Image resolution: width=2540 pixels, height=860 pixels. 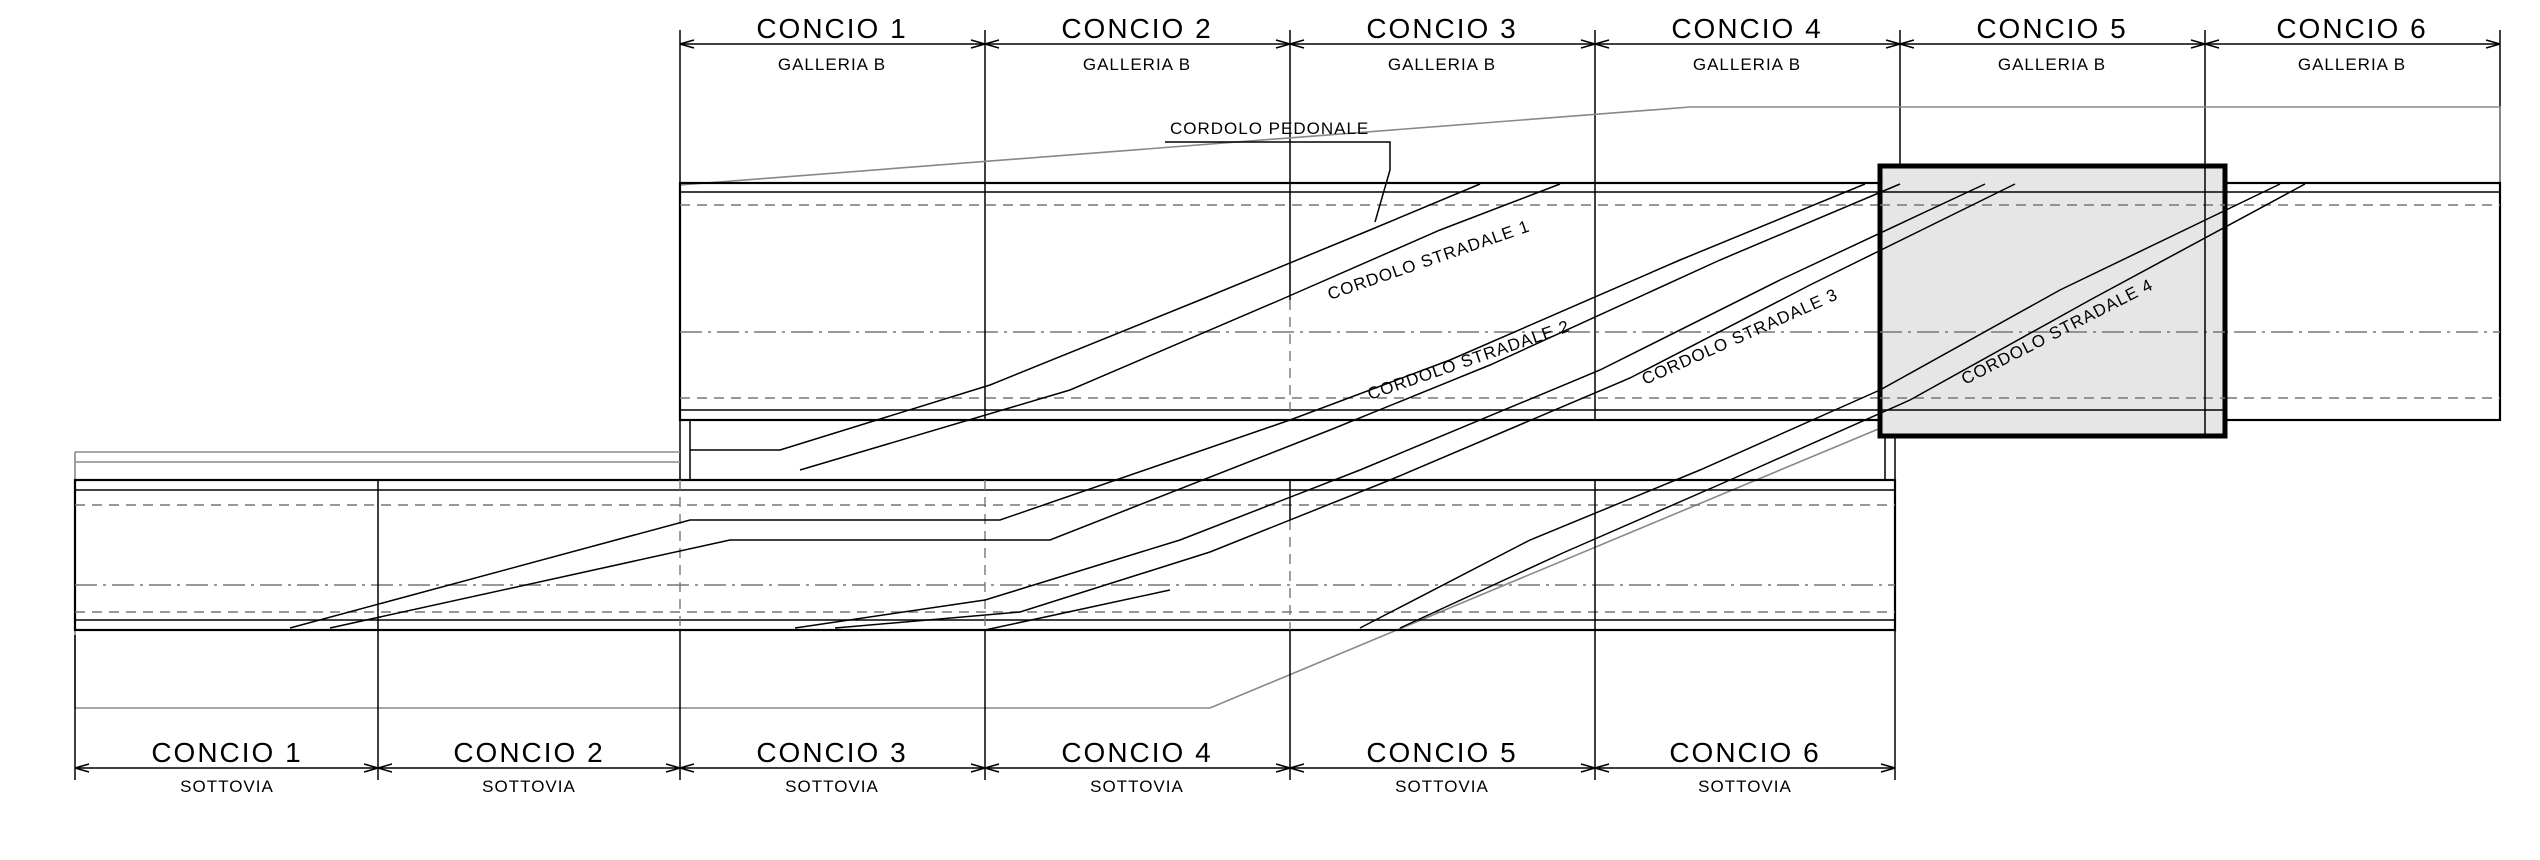 What do you see at coordinates (2051, 28) in the screenshot?
I see `galleria-concio-5-title: CONCIO 5` at bounding box center [2051, 28].